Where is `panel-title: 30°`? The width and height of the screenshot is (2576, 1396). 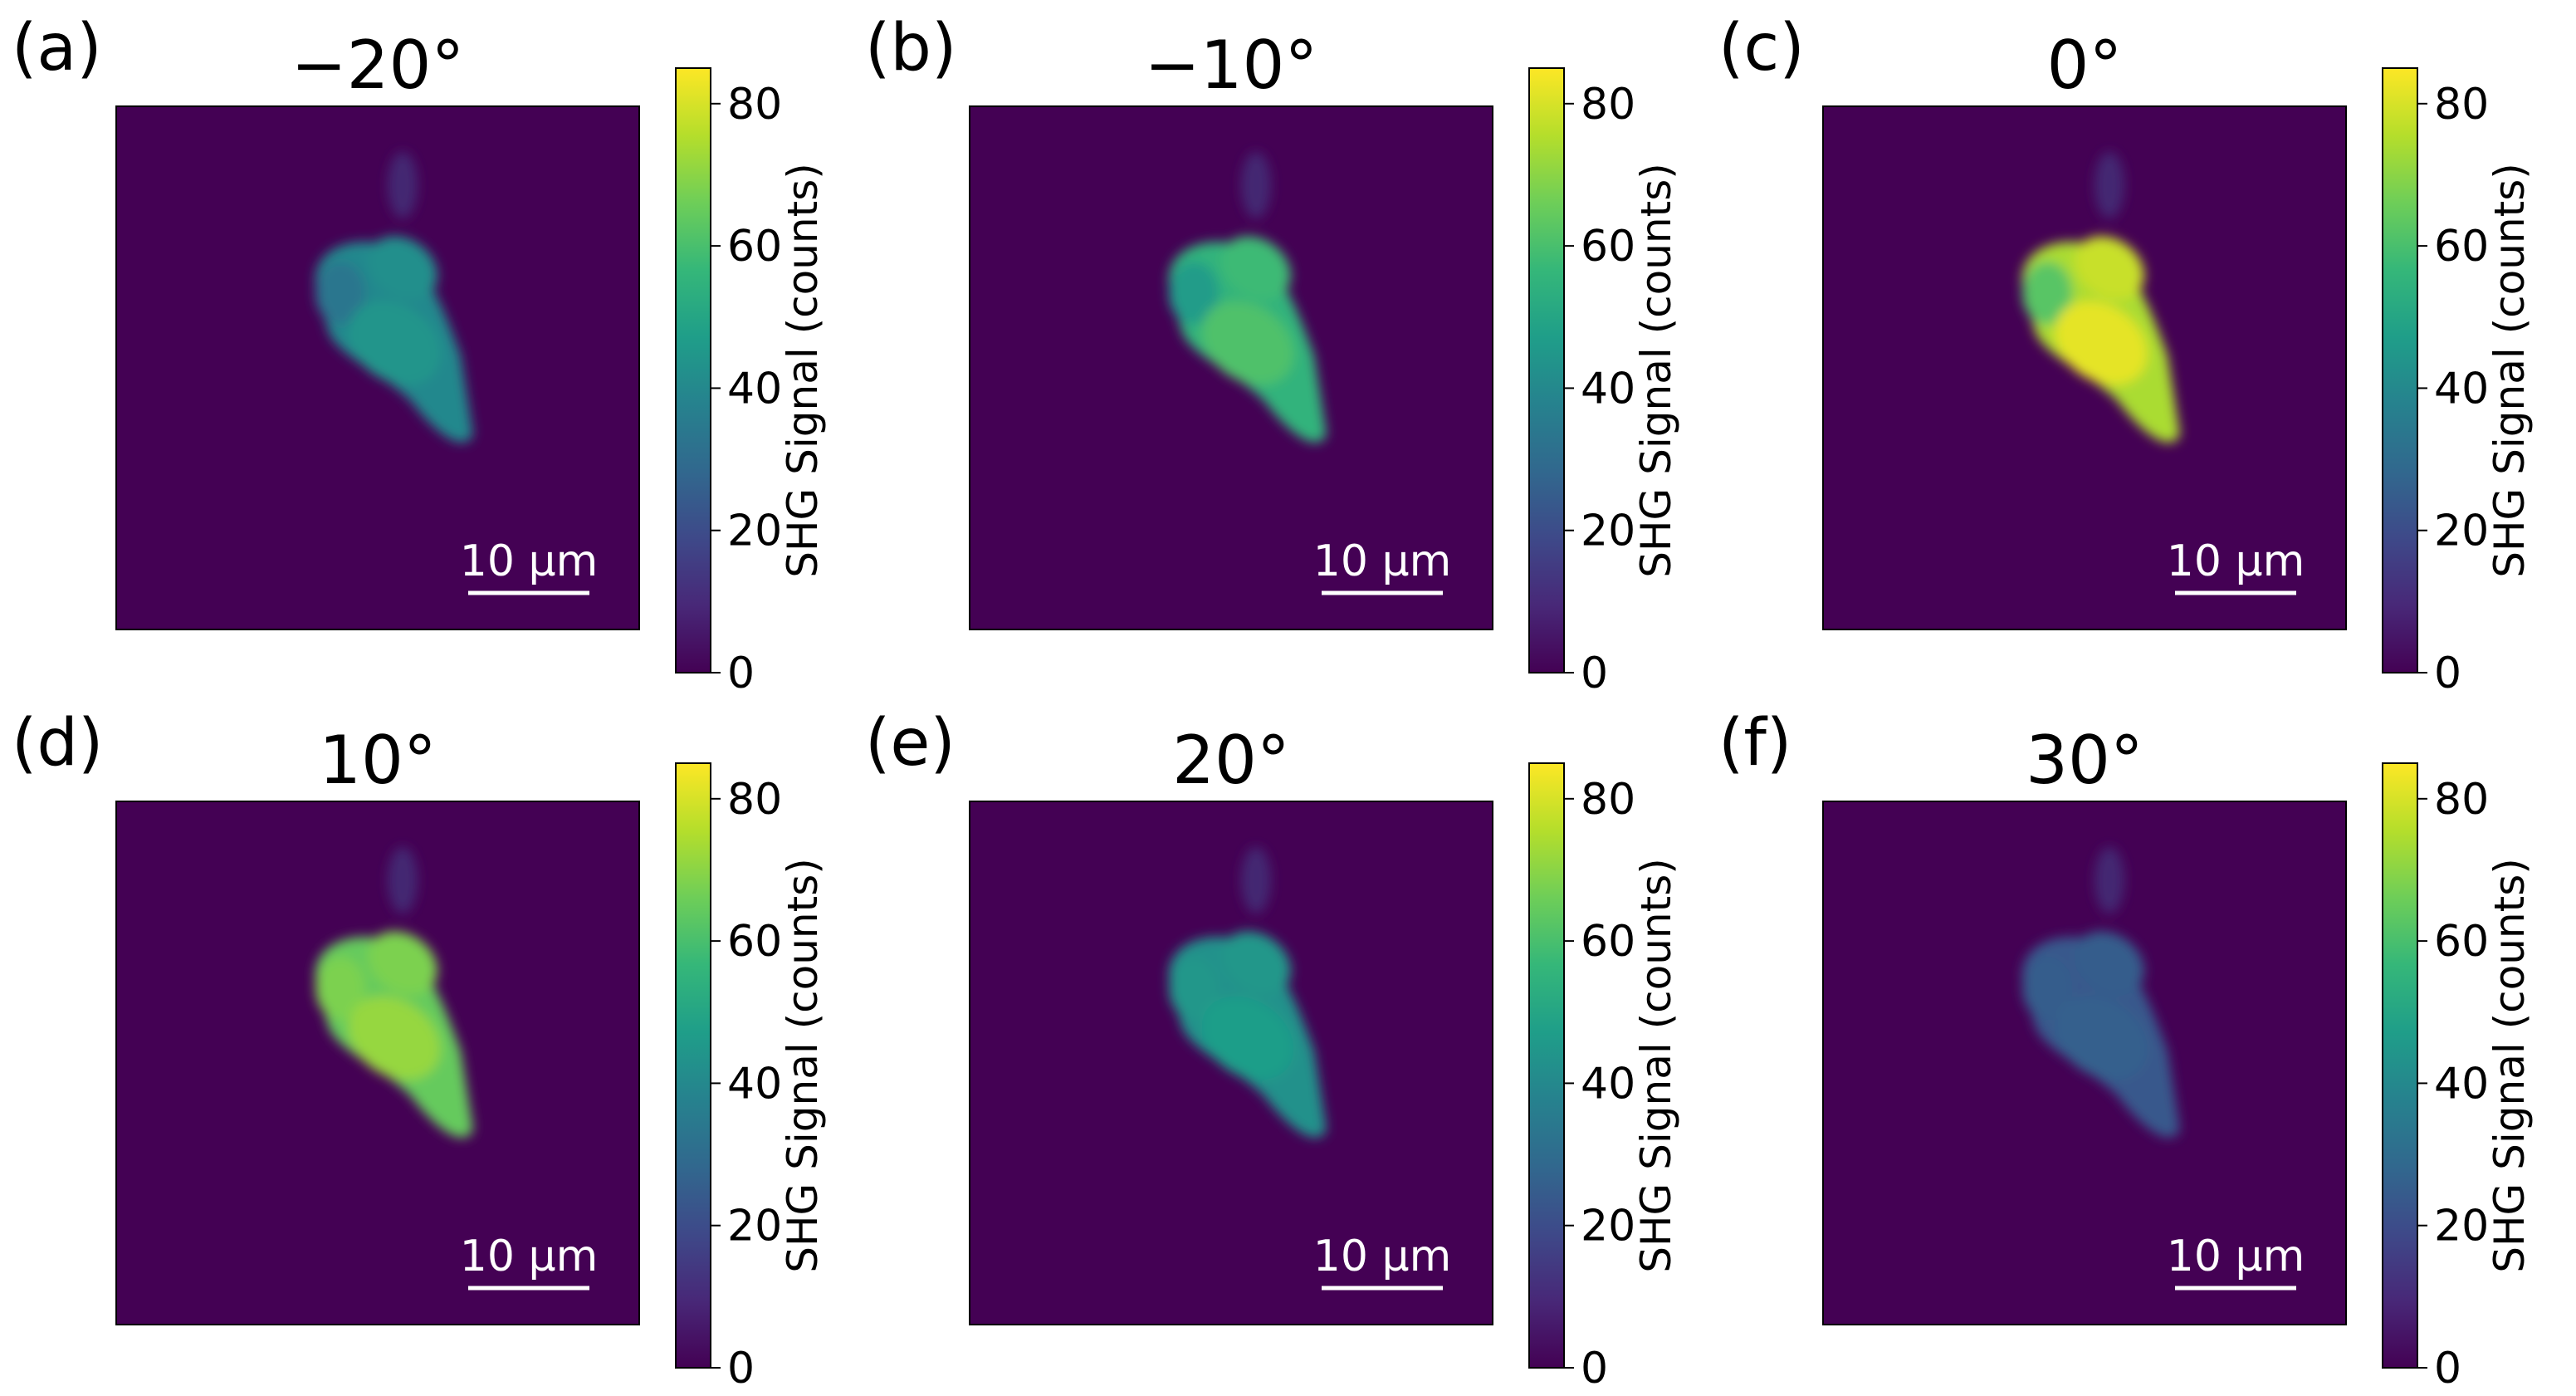 panel-title: 30° is located at coordinates (2084, 760).